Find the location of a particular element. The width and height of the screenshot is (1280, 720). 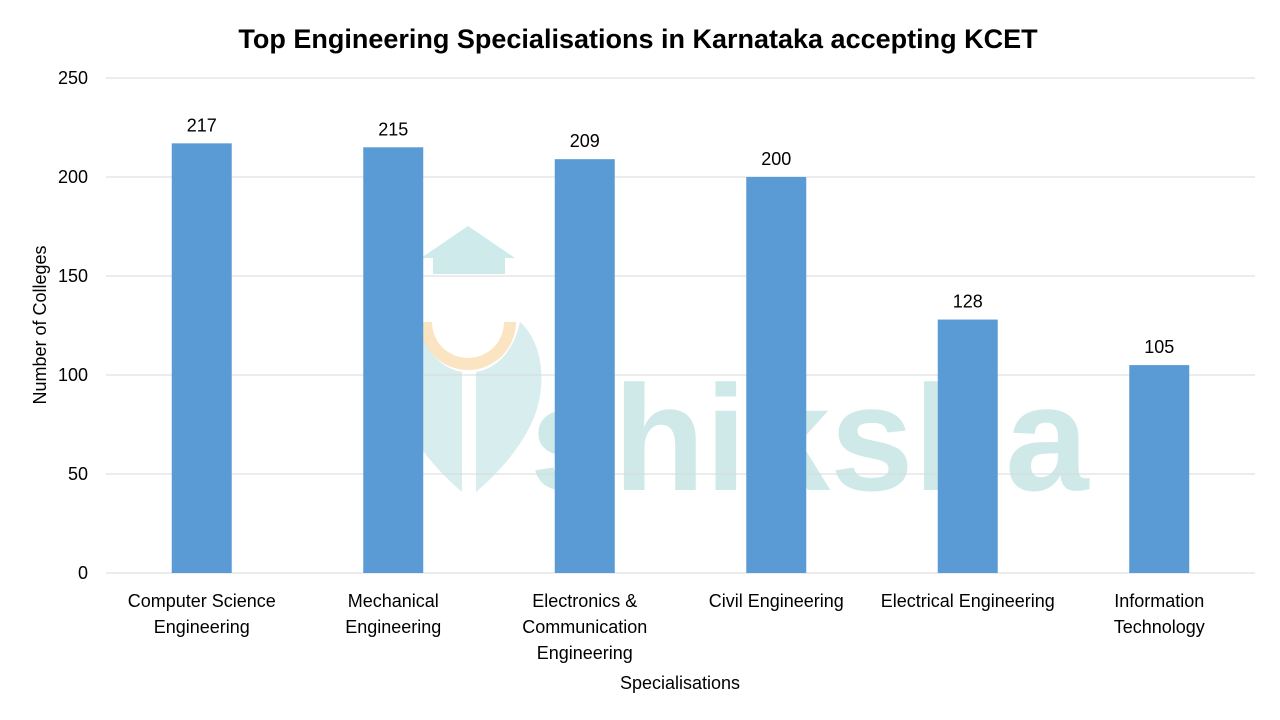

category-label: Computer Science Engineering is located at coordinates (202, 614).